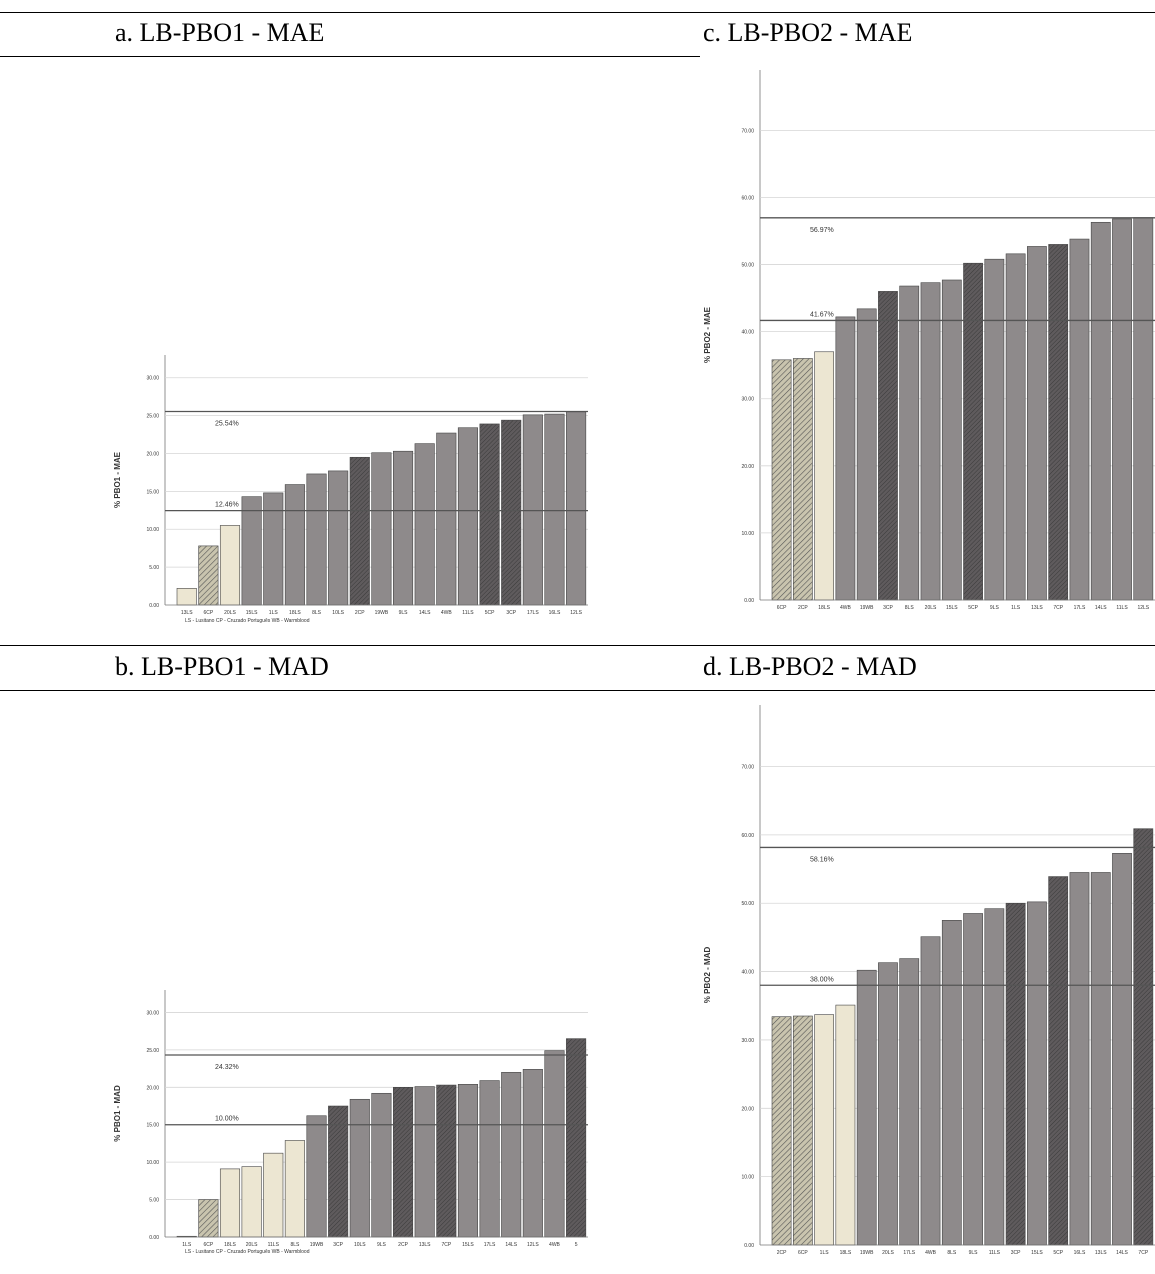  Describe the element at coordinates (867, 1253) in the screenshot. I see `x-tick-label: 19WB` at that location.